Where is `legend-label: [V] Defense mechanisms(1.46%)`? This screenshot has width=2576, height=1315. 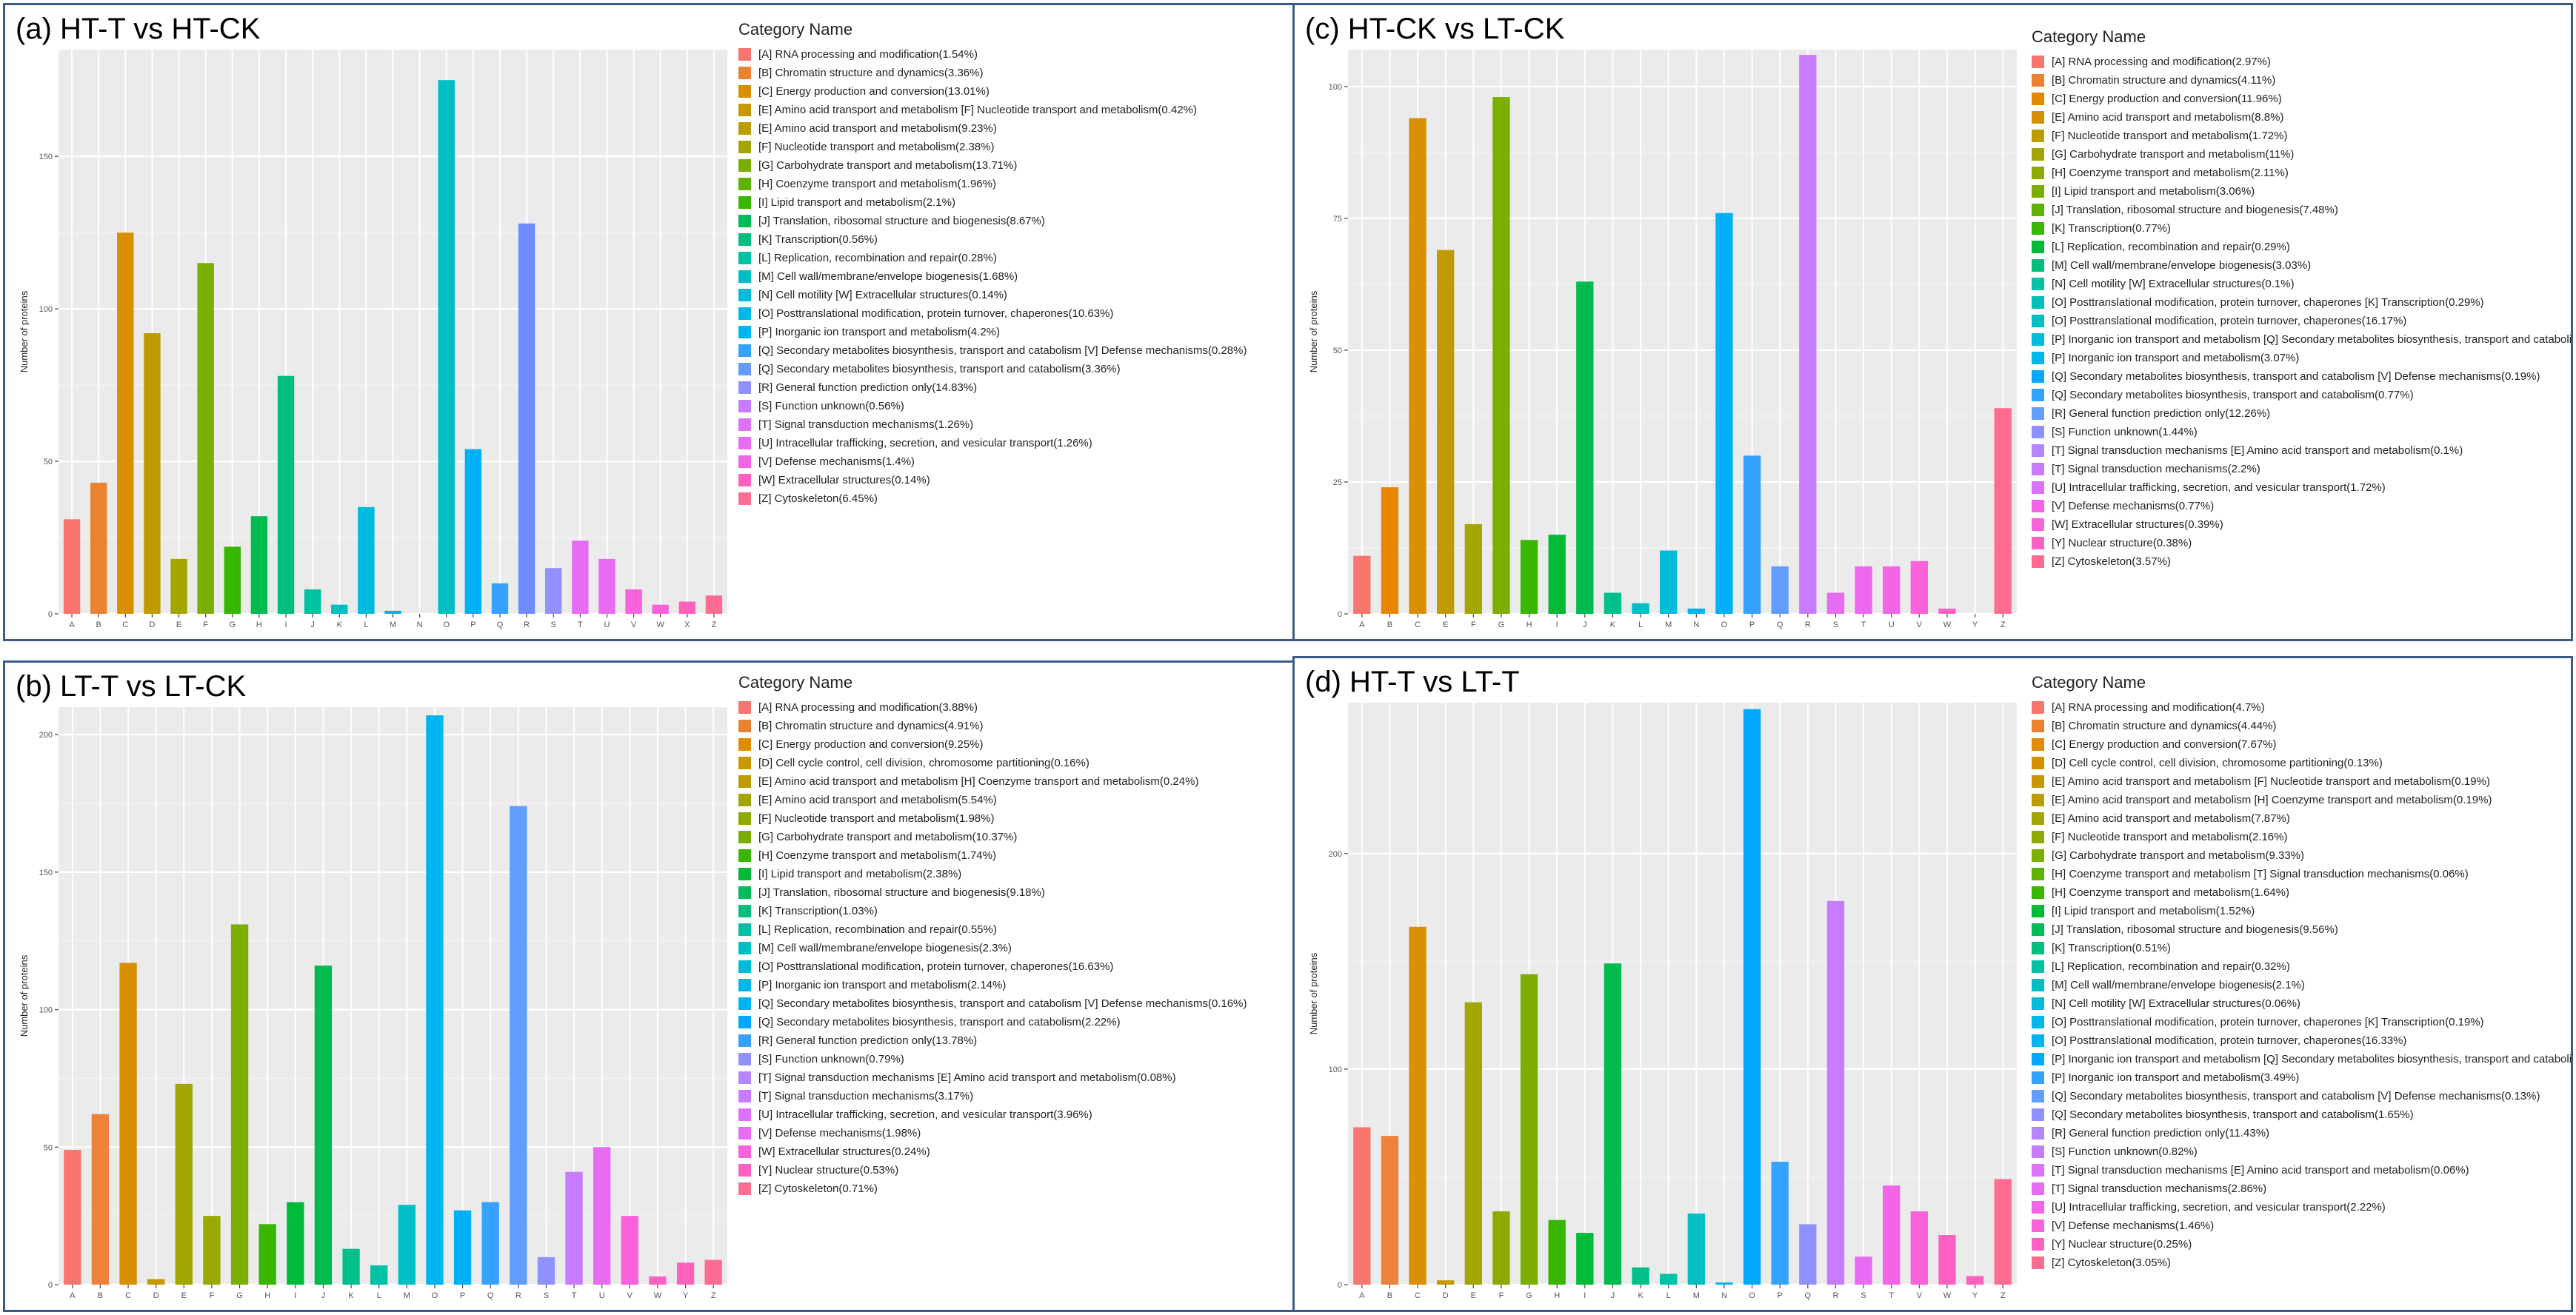 legend-label: [V] Defense mechanisms(1.46%) is located at coordinates (2133, 1225).